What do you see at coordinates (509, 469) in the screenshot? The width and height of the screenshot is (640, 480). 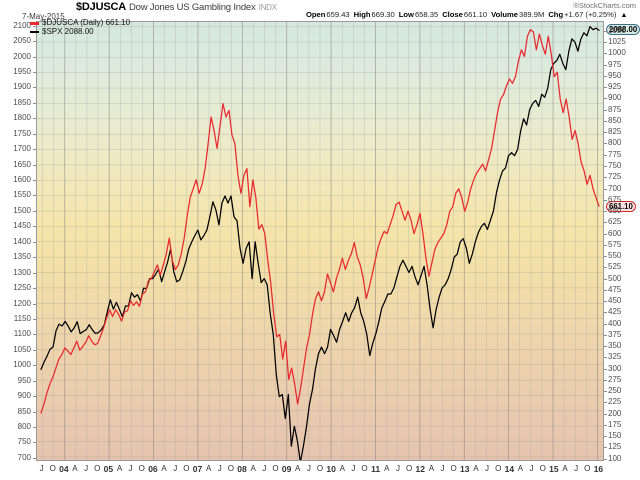 I see `x-tick-14: 14` at bounding box center [509, 469].